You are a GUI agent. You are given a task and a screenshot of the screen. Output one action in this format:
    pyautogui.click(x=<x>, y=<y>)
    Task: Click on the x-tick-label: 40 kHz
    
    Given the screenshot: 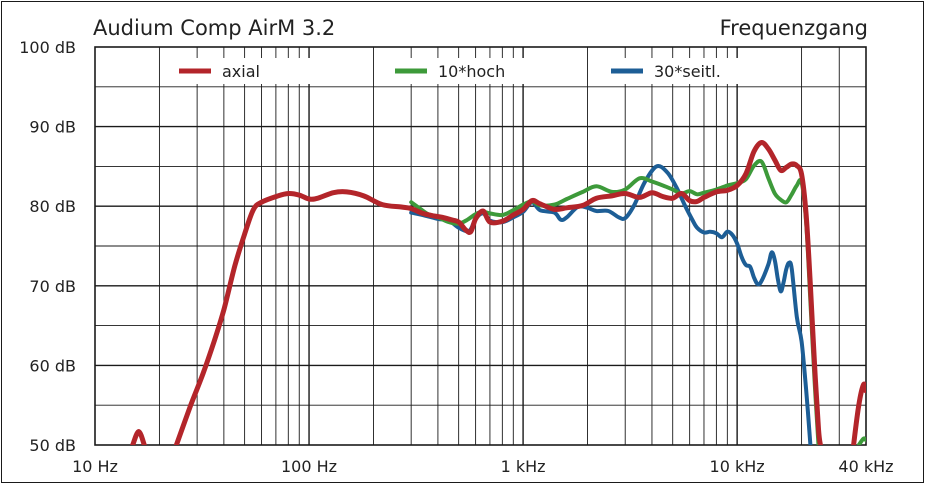 What is the action you would take?
    pyautogui.click(x=865, y=466)
    